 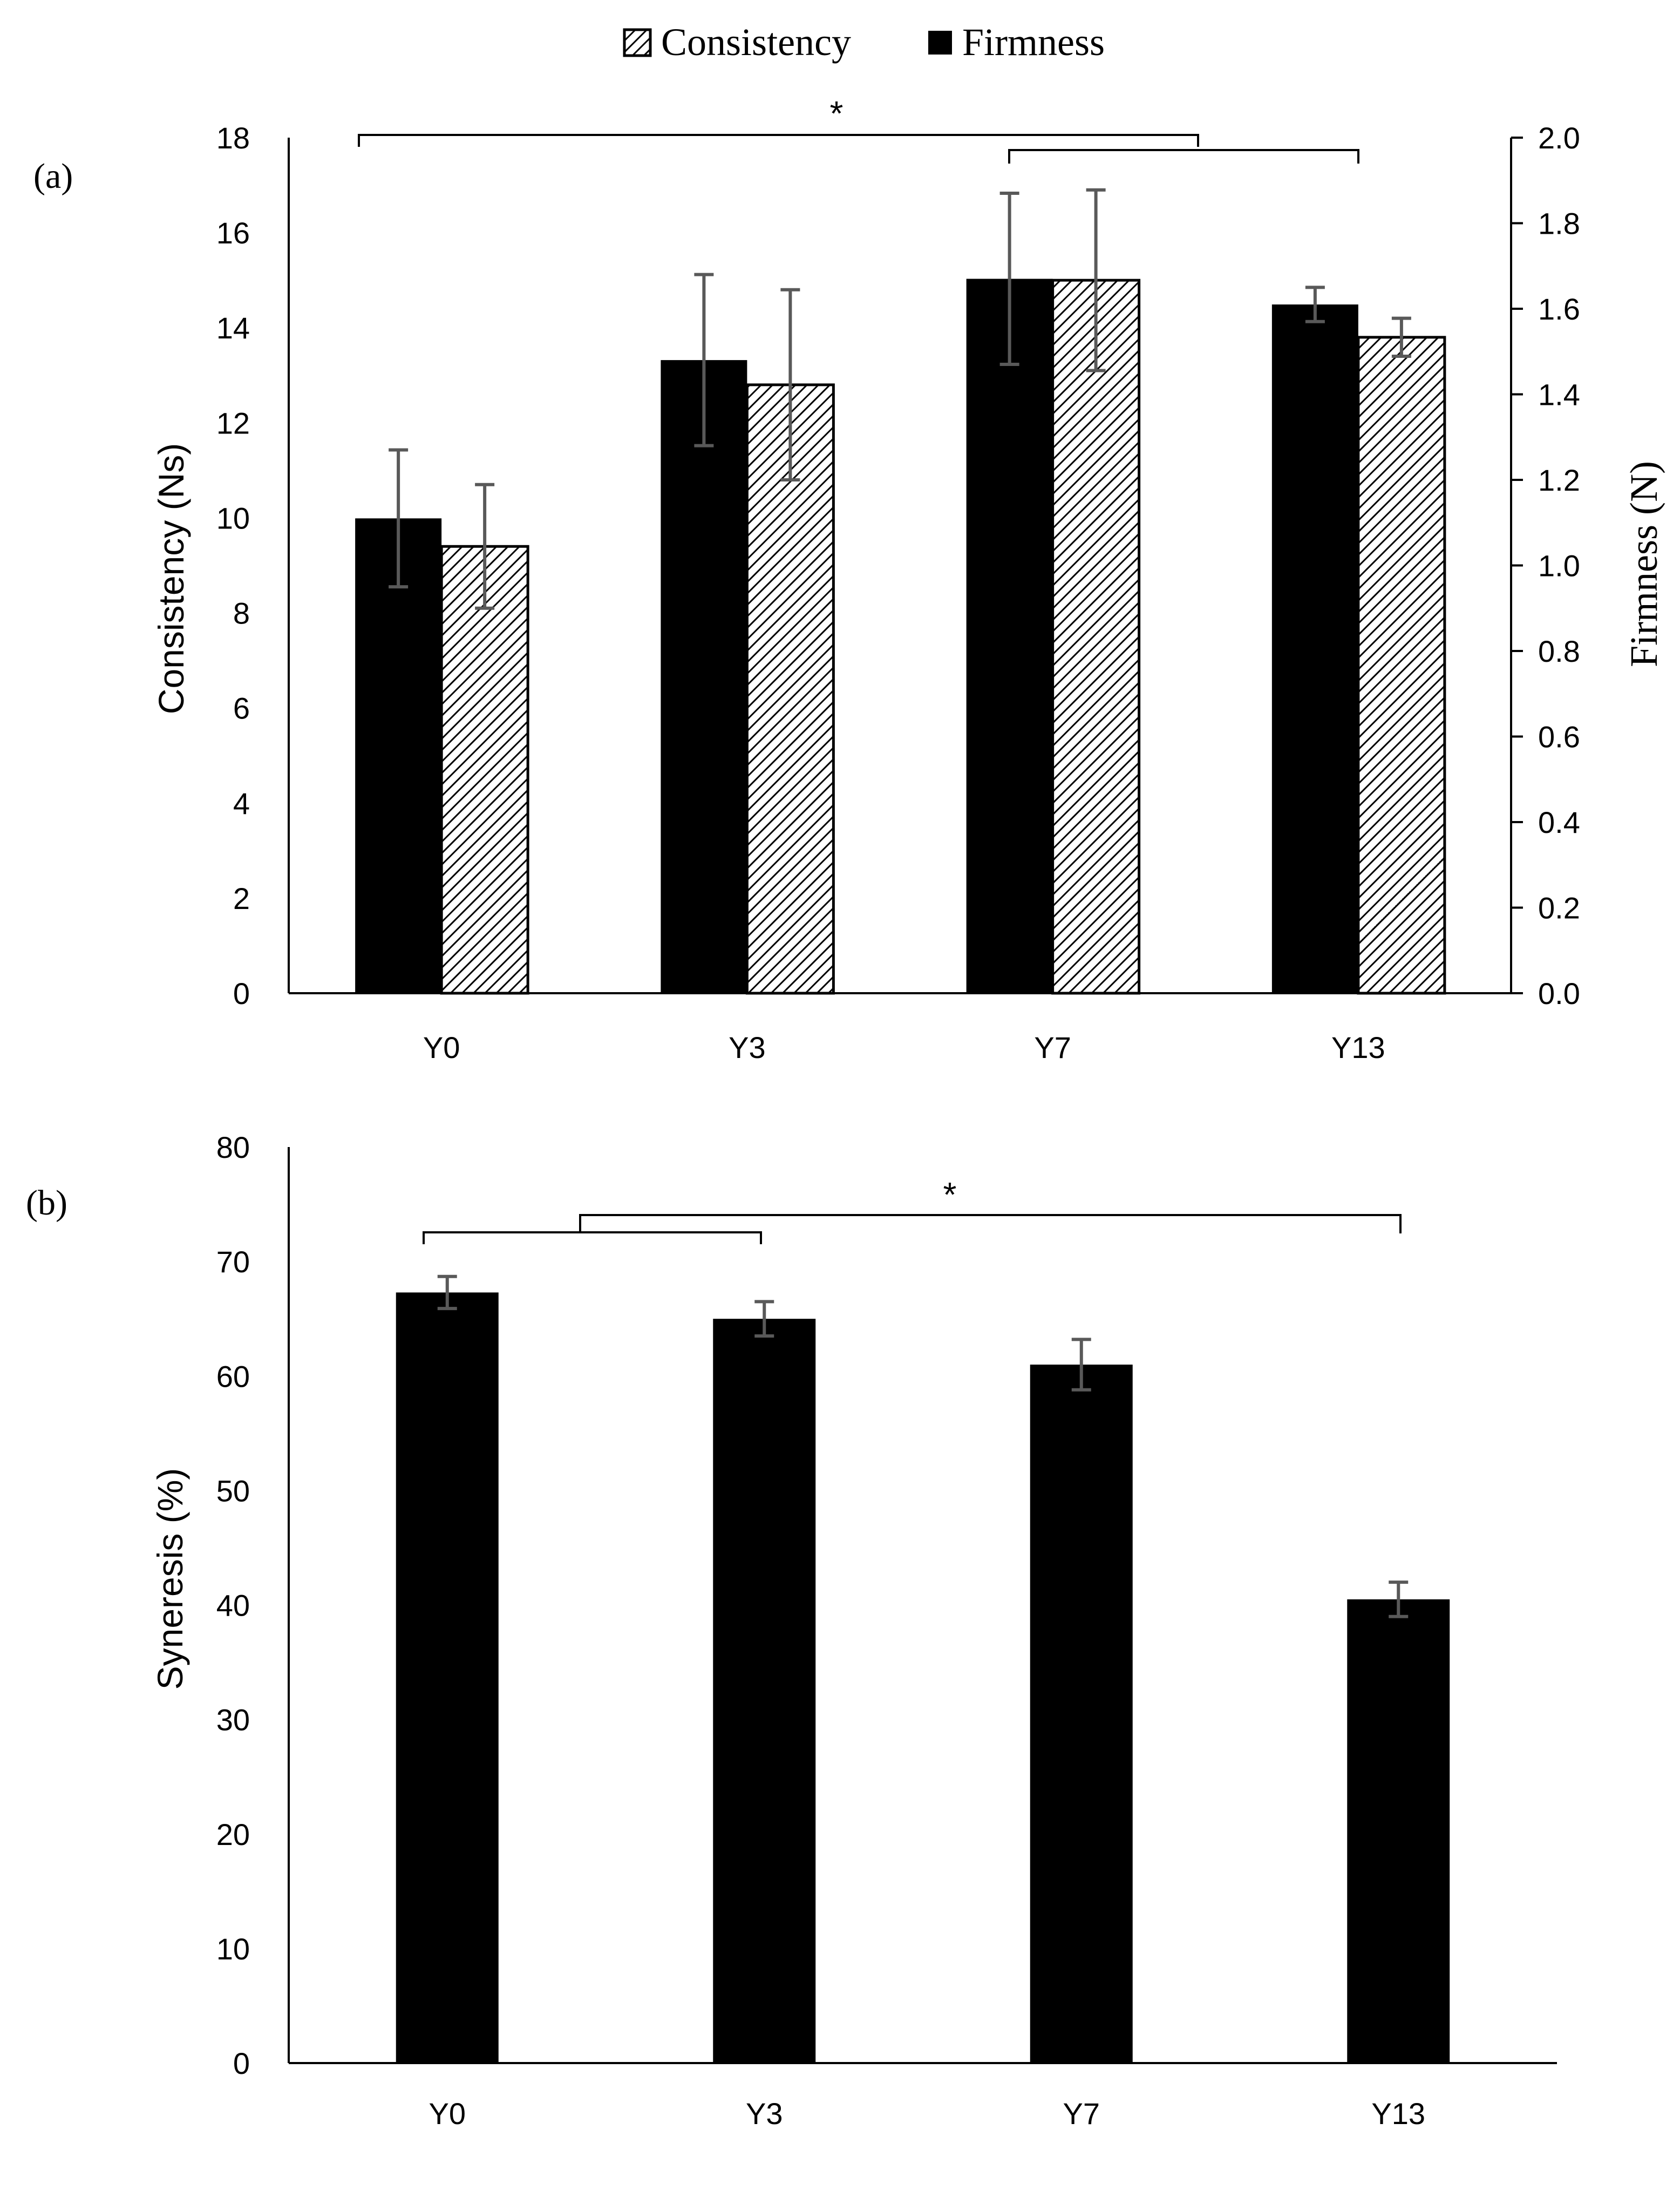 I want to click on legend-label-consistency: Consistency, so click(x=756, y=42).